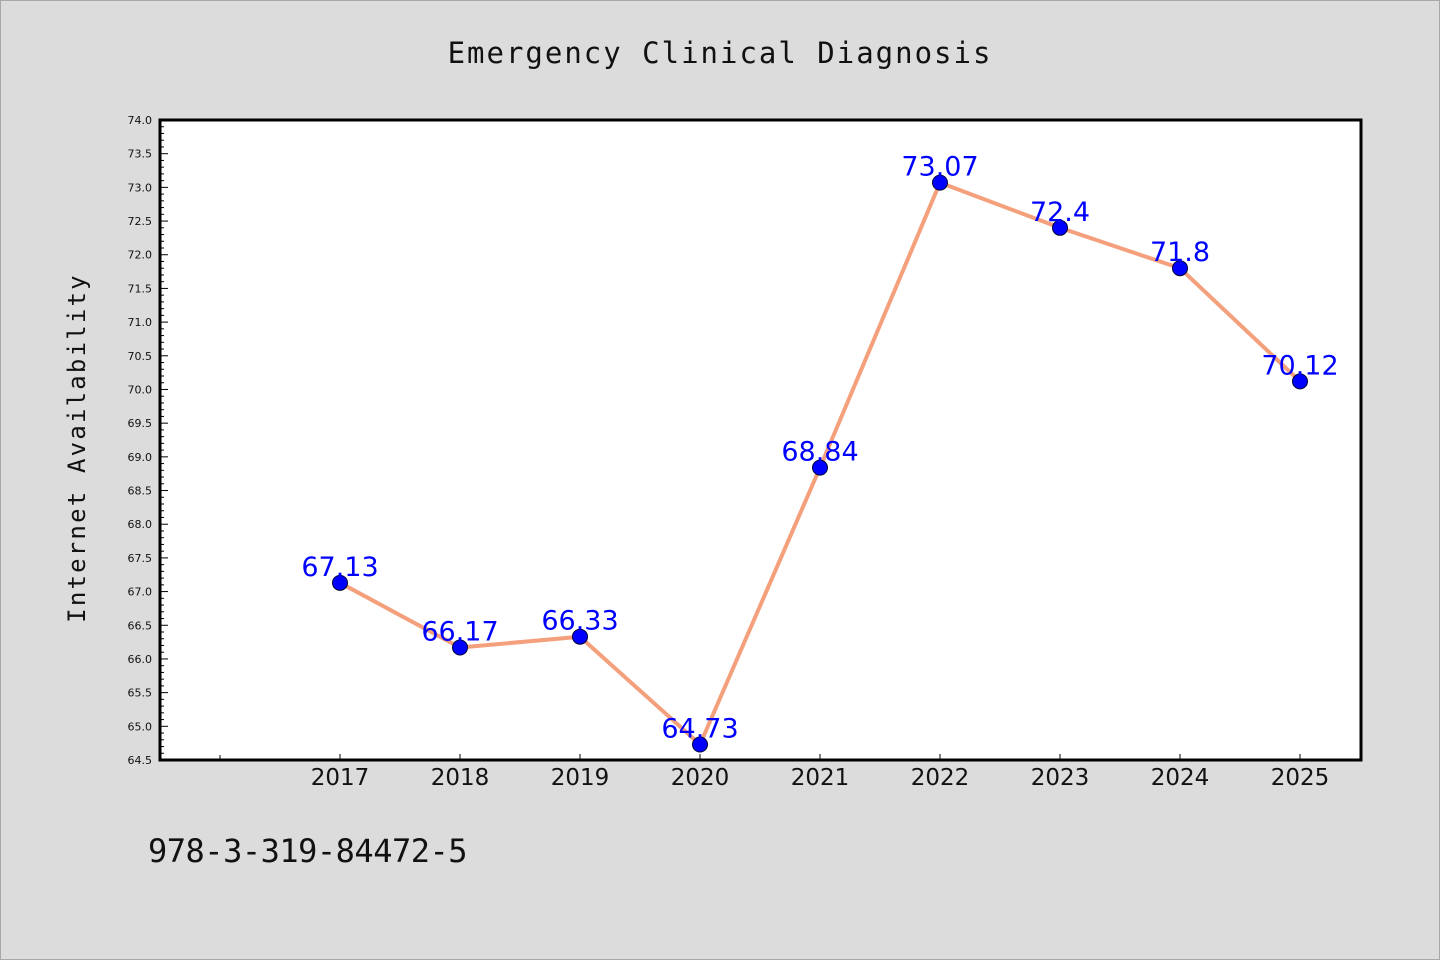  I want to click on data-point-2021, so click(820, 467).